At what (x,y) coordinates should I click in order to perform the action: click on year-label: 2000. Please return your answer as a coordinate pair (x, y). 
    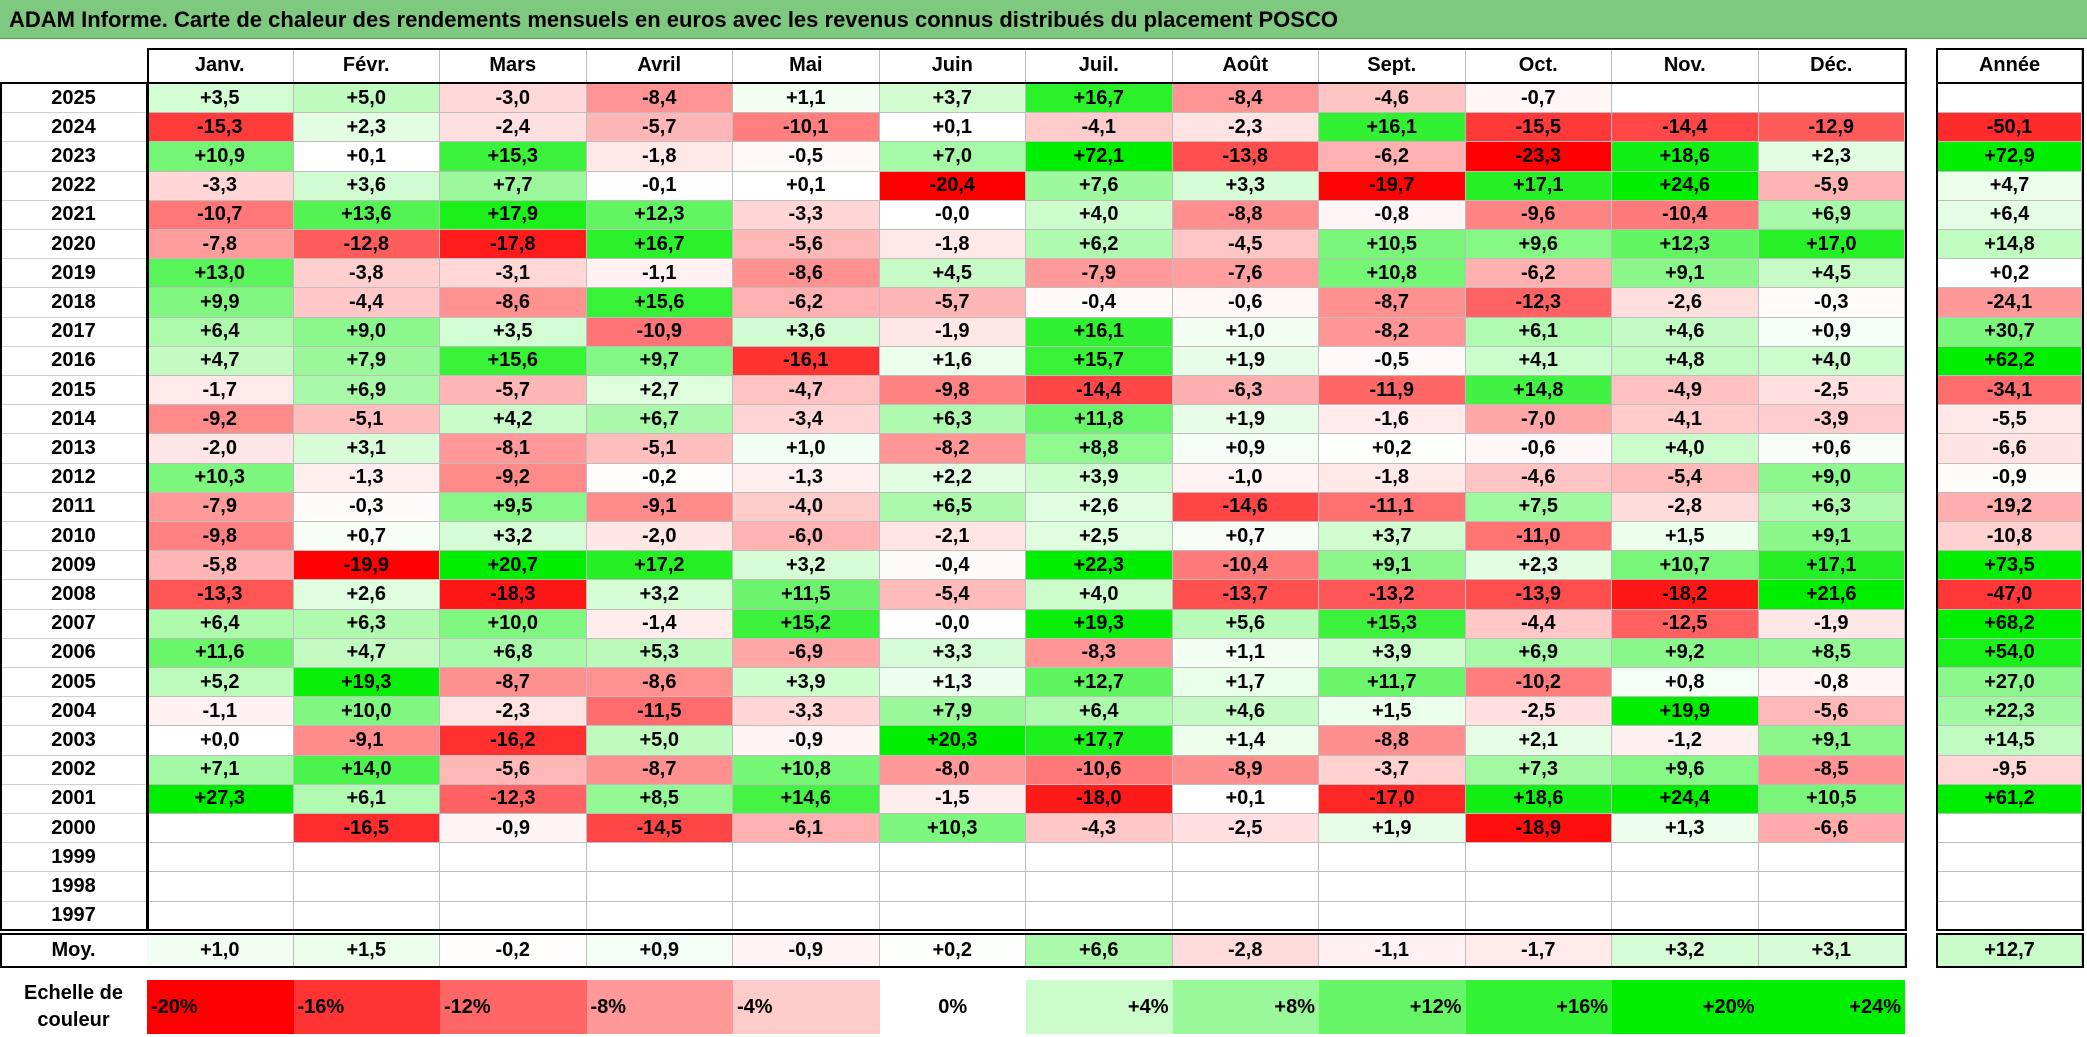
    Looking at the image, I should click on (73, 829).